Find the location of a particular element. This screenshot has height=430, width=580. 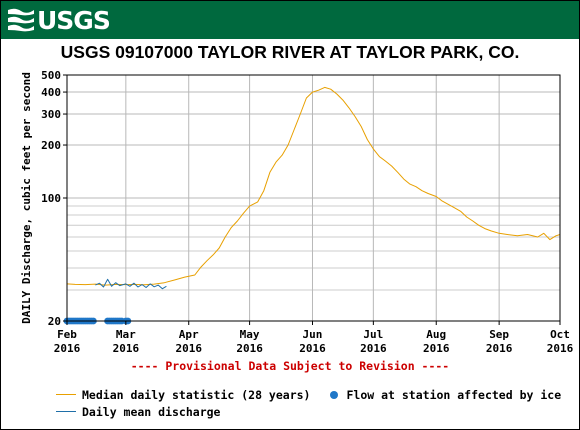

y-tick-label: 300 is located at coordinates (51, 114).